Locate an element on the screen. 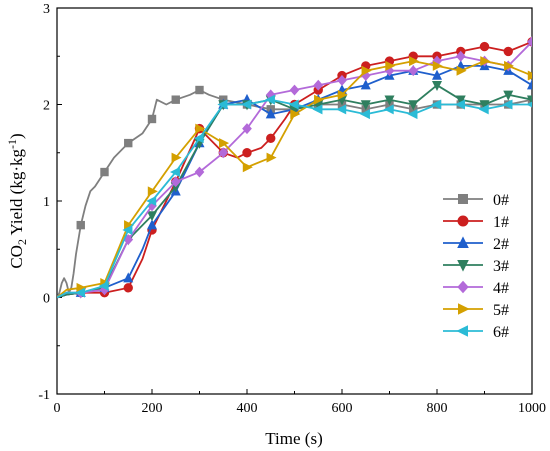  x-tick-label: 200 is located at coordinates (152, 408).